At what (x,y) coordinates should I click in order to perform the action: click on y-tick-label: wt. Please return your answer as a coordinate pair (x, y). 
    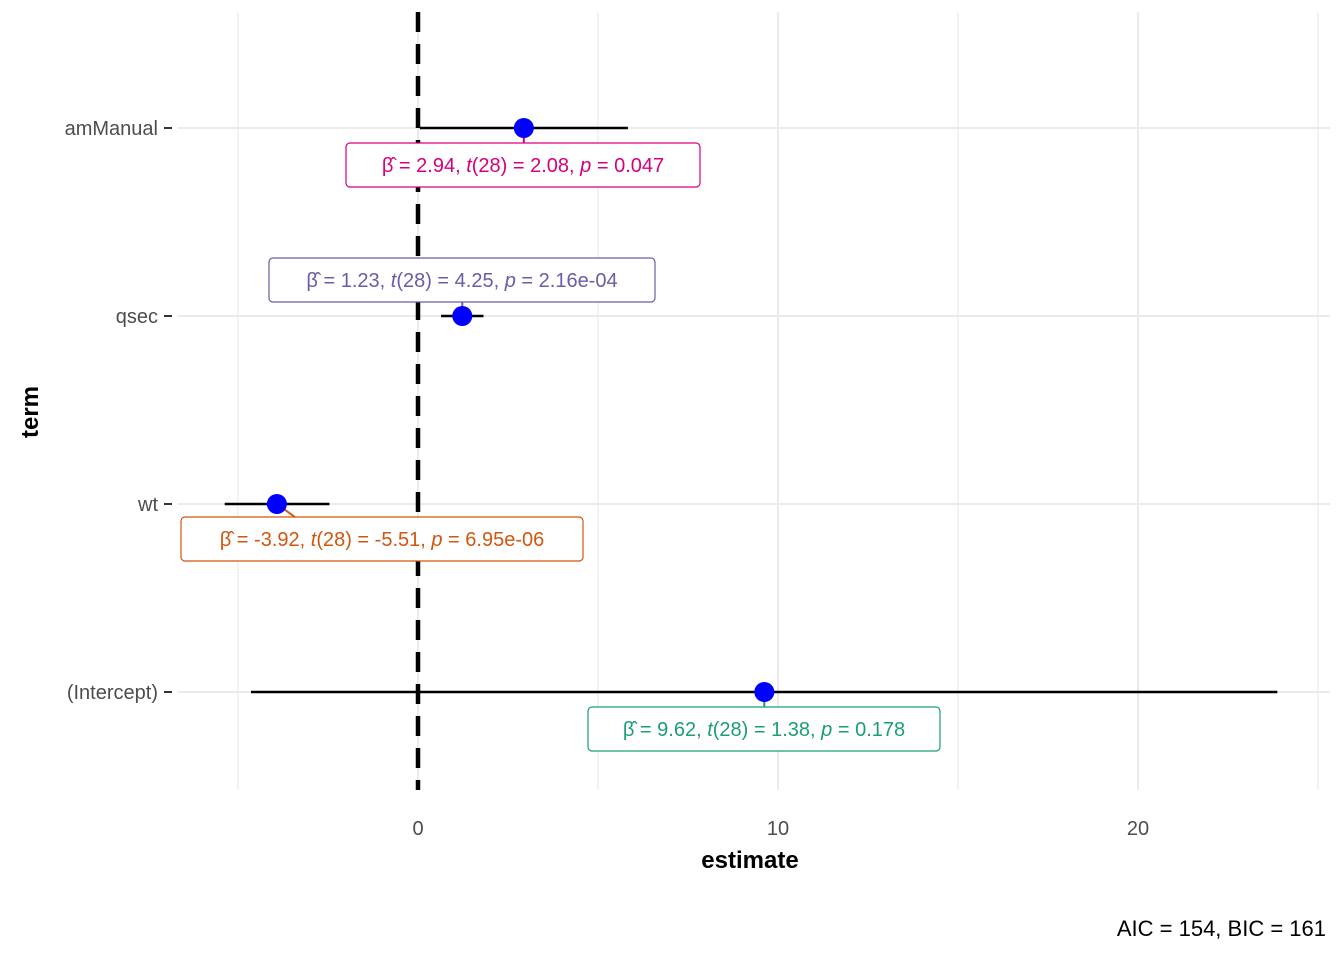
    Looking at the image, I should click on (147, 505).